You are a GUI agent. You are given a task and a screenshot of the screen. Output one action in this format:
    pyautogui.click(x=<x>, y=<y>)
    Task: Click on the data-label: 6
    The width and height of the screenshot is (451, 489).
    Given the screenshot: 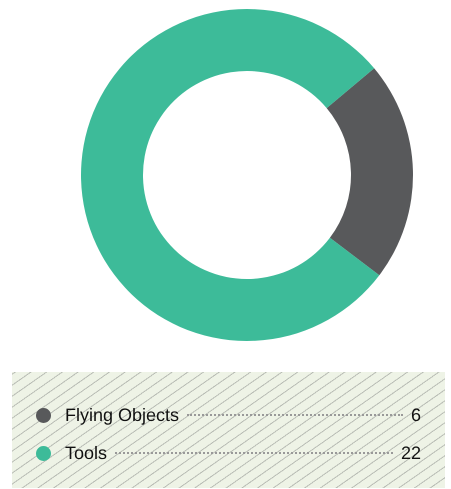 What is the action you would take?
    pyautogui.click(x=415, y=415)
    